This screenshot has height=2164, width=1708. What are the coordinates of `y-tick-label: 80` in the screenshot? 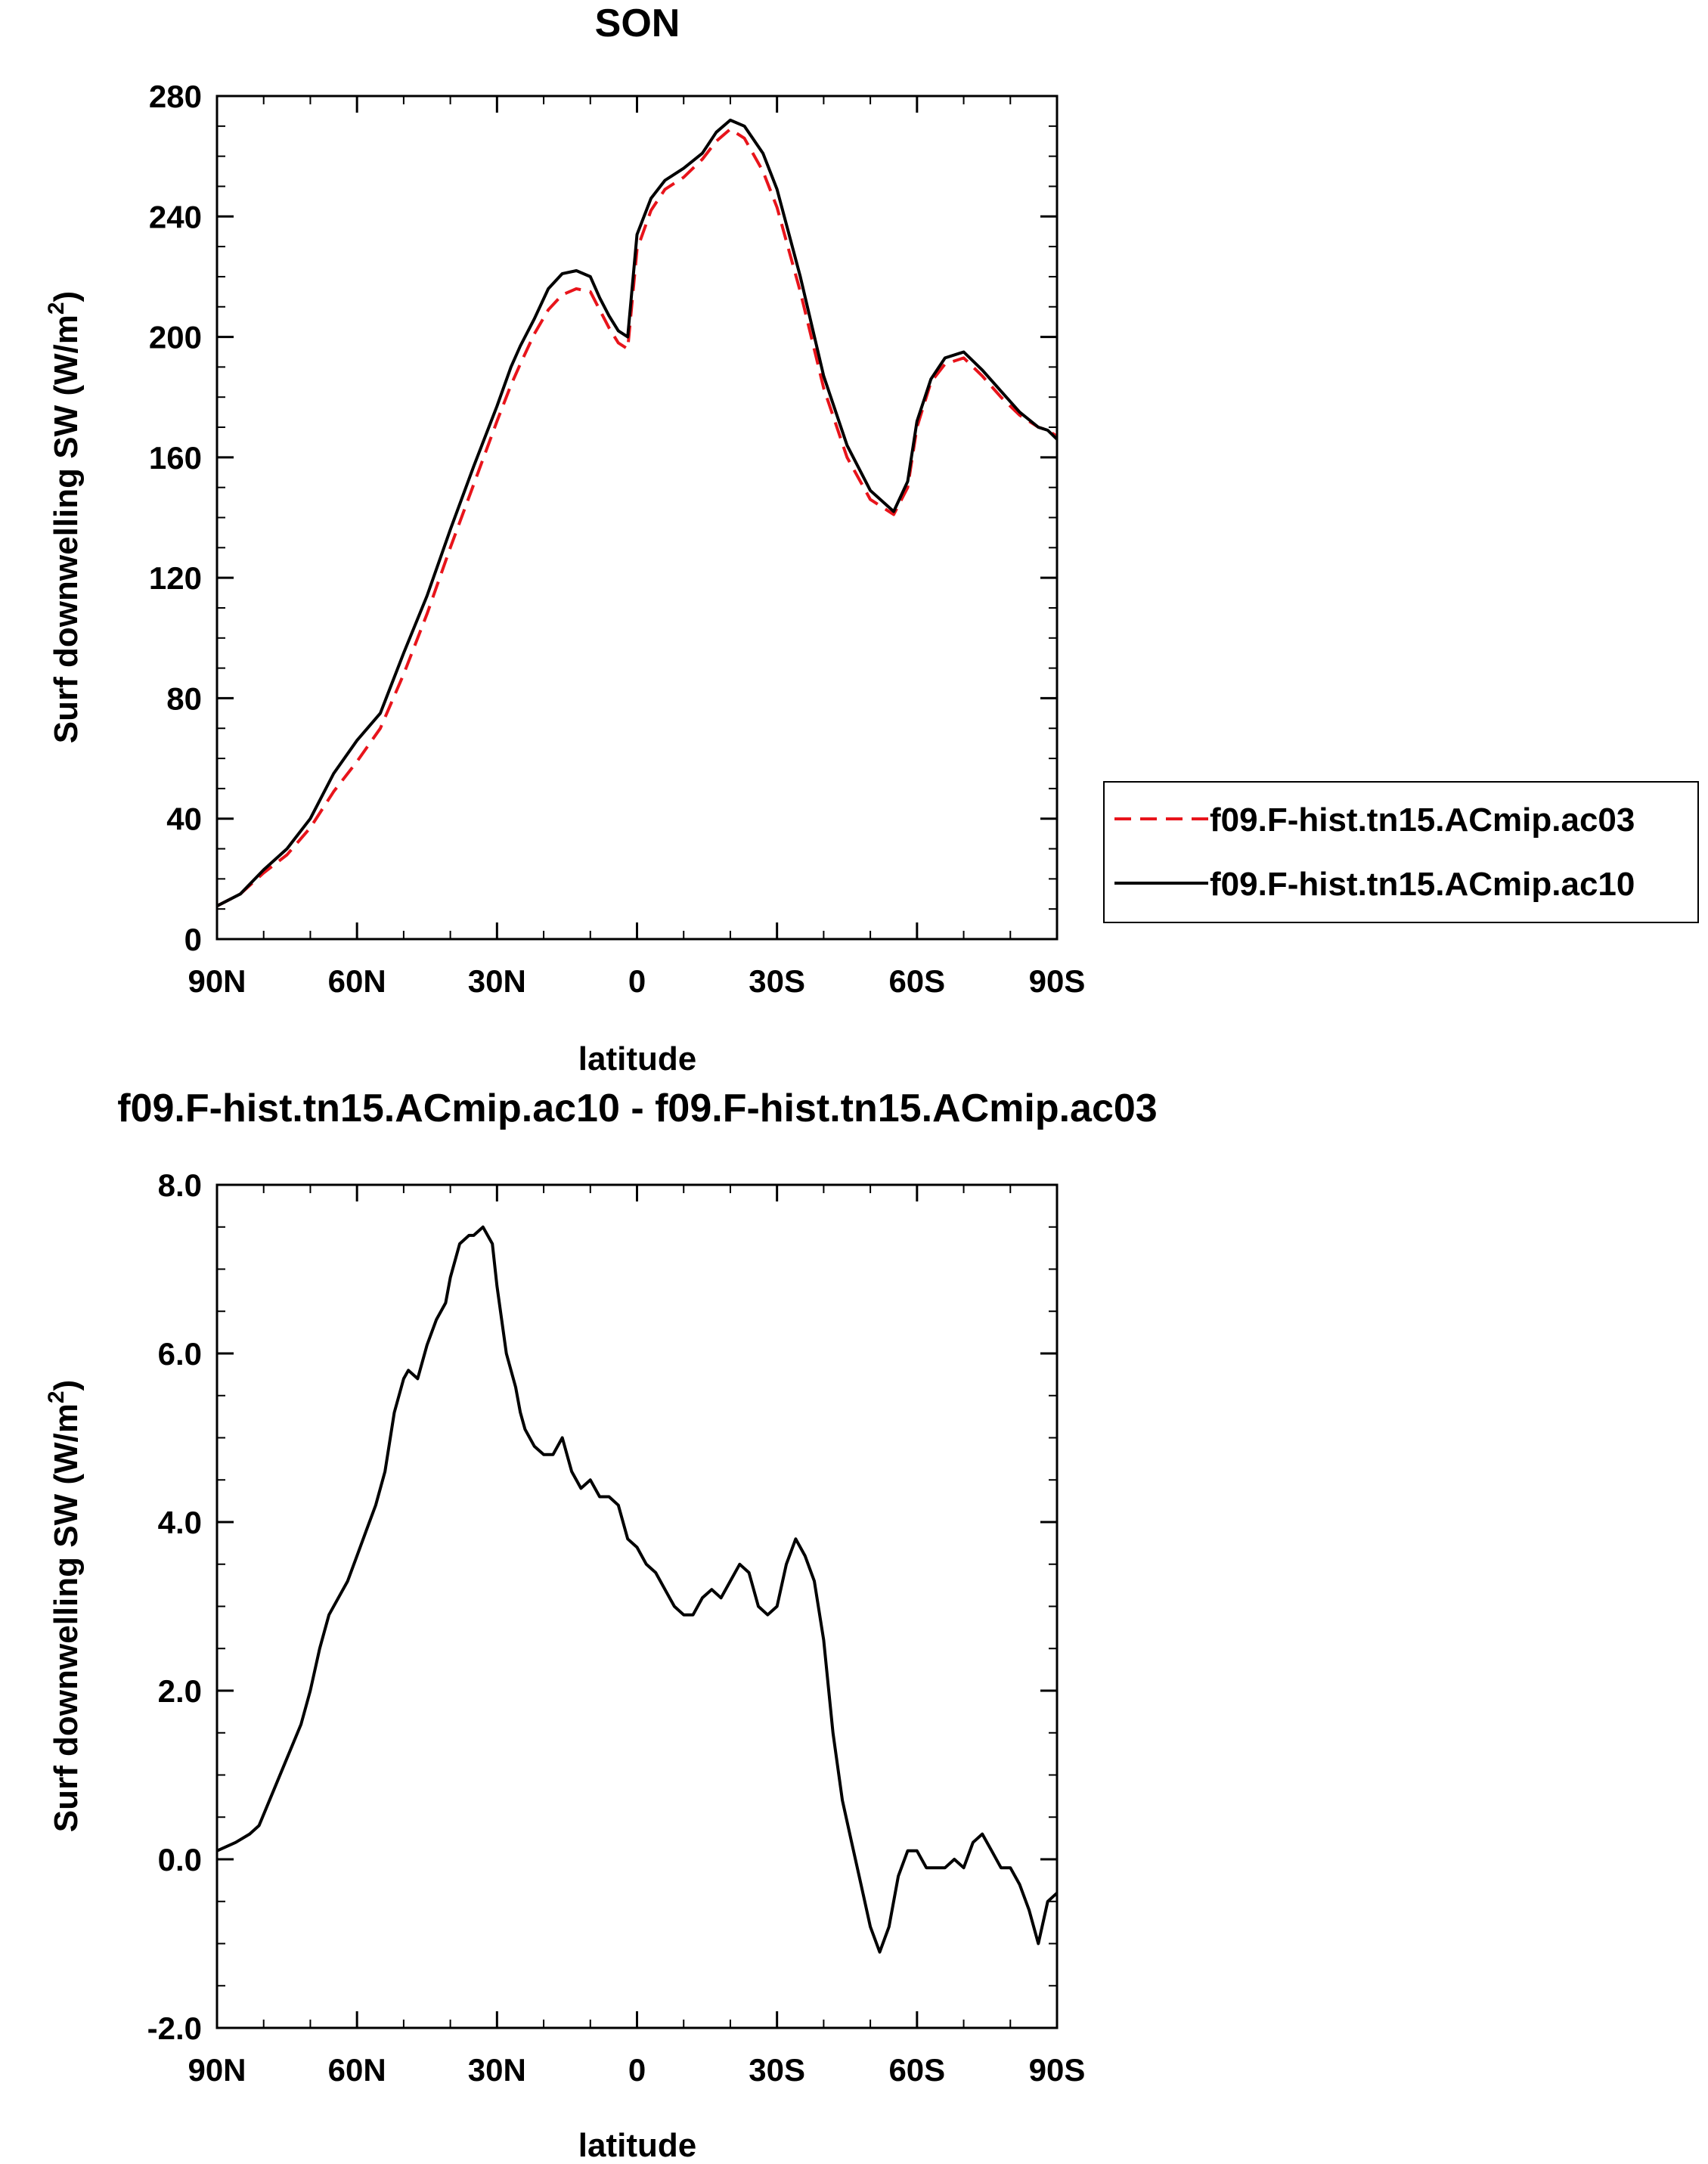 It's located at (184, 698).